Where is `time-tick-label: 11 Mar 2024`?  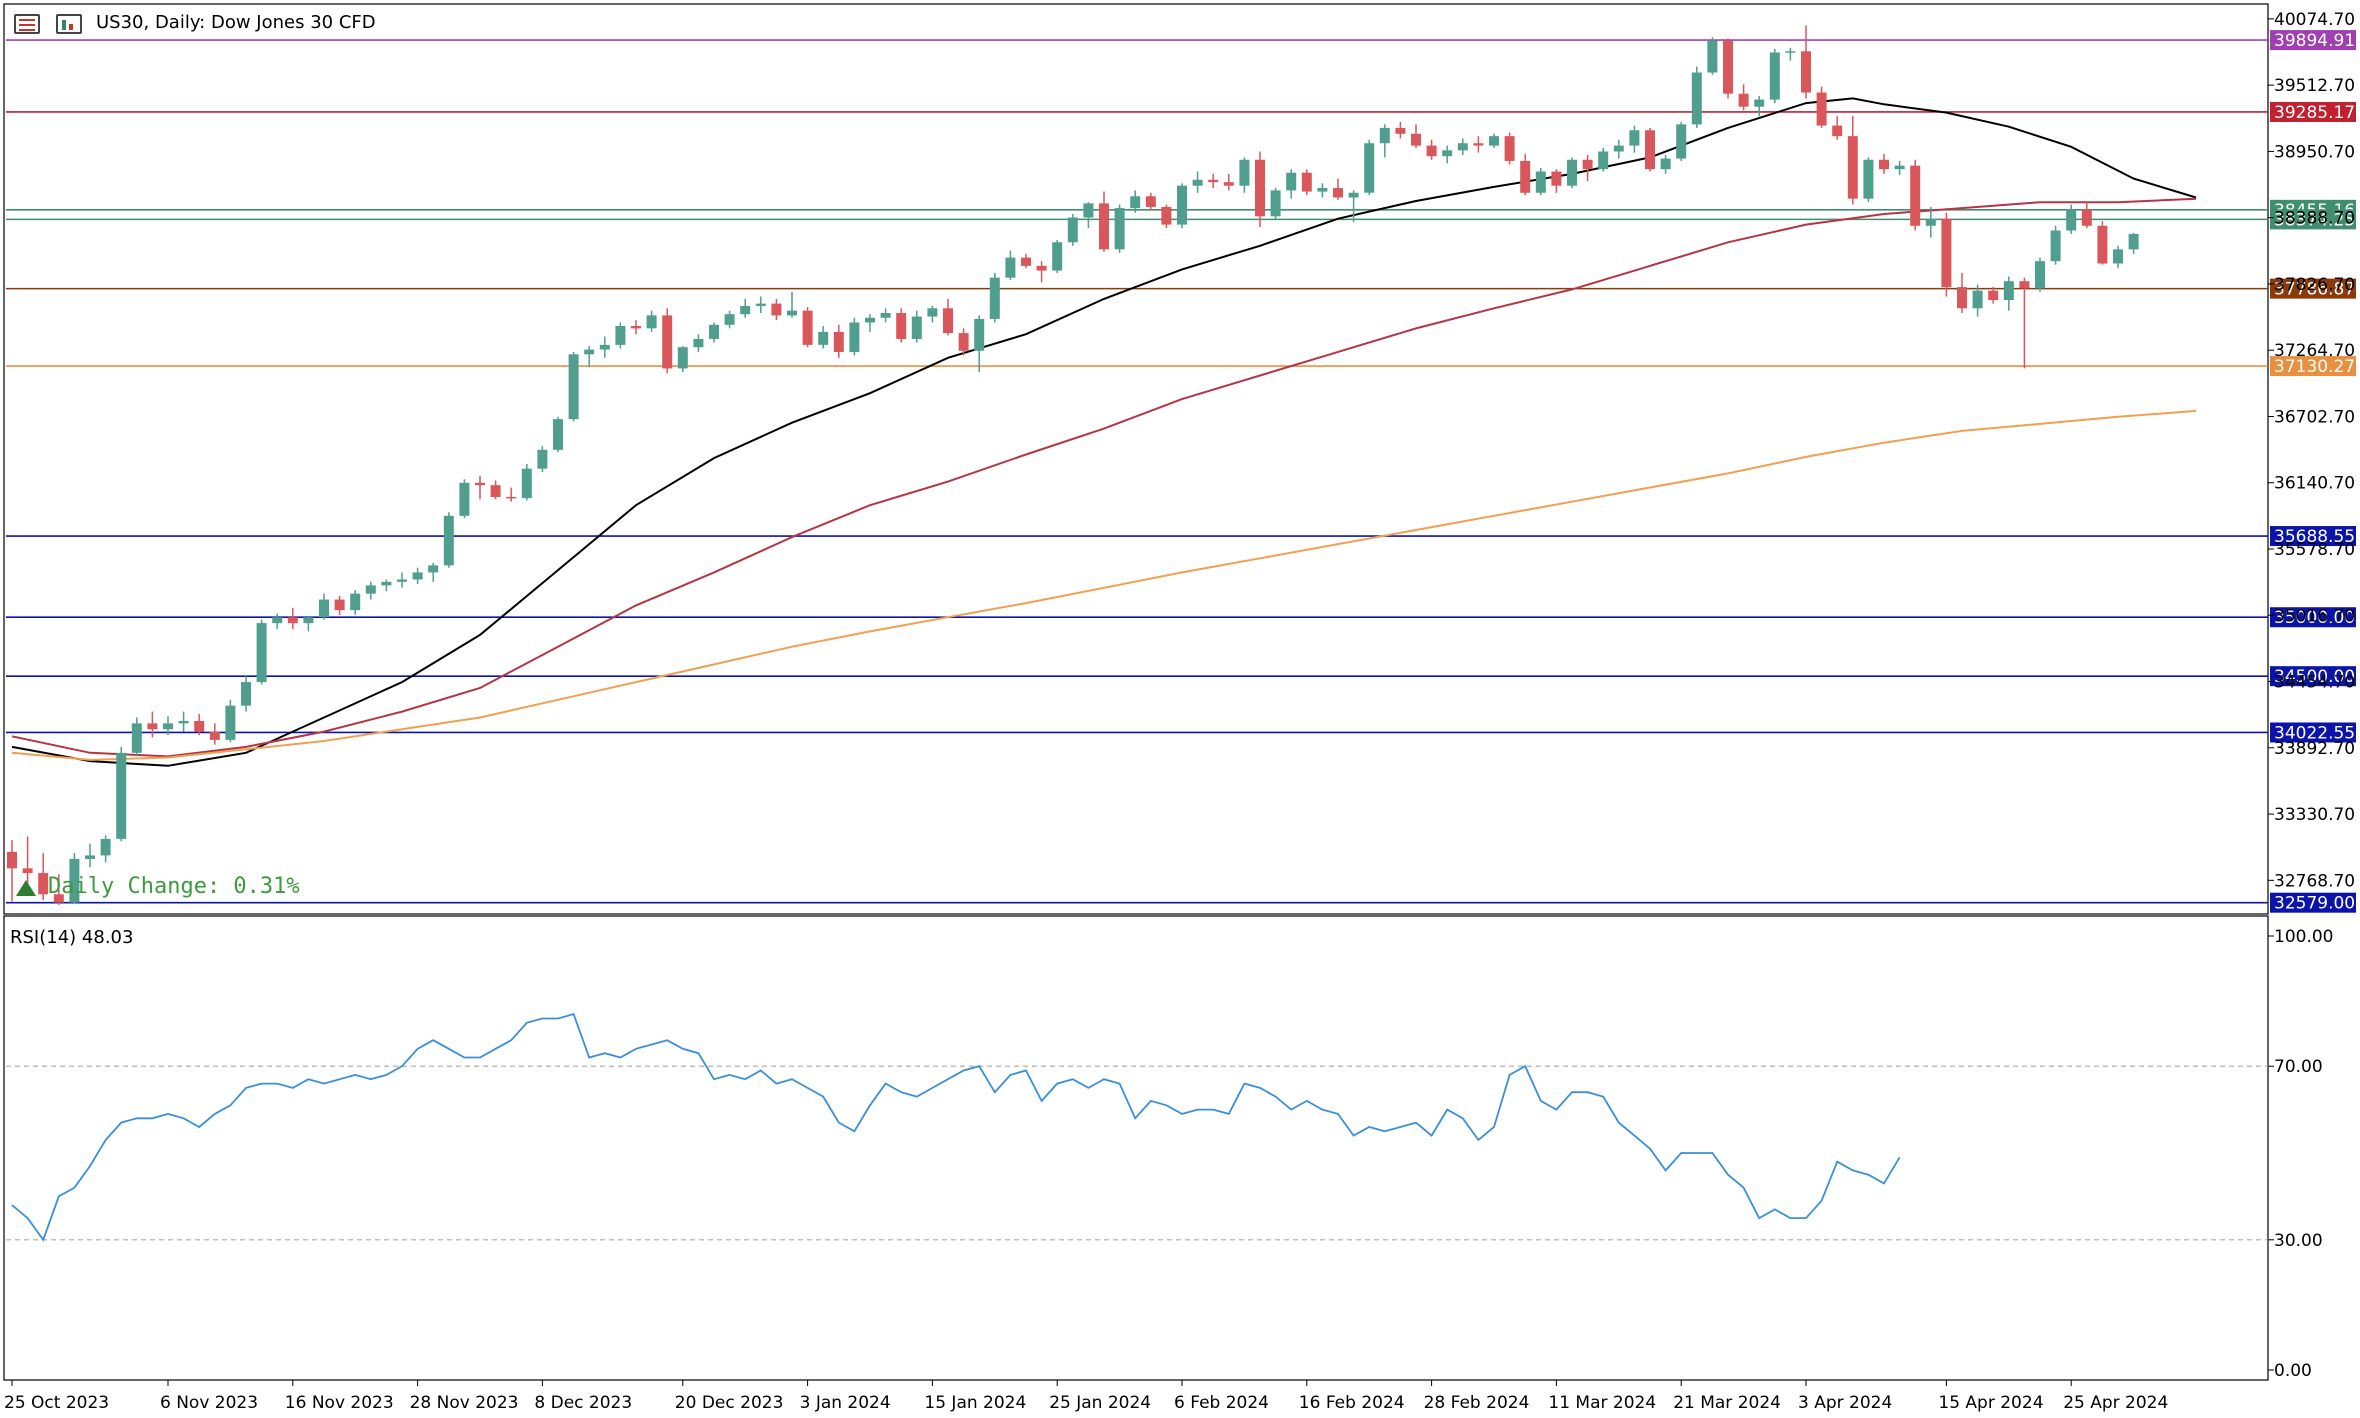
time-tick-label: 11 Mar 2024 is located at coordinates (1602, 1403).